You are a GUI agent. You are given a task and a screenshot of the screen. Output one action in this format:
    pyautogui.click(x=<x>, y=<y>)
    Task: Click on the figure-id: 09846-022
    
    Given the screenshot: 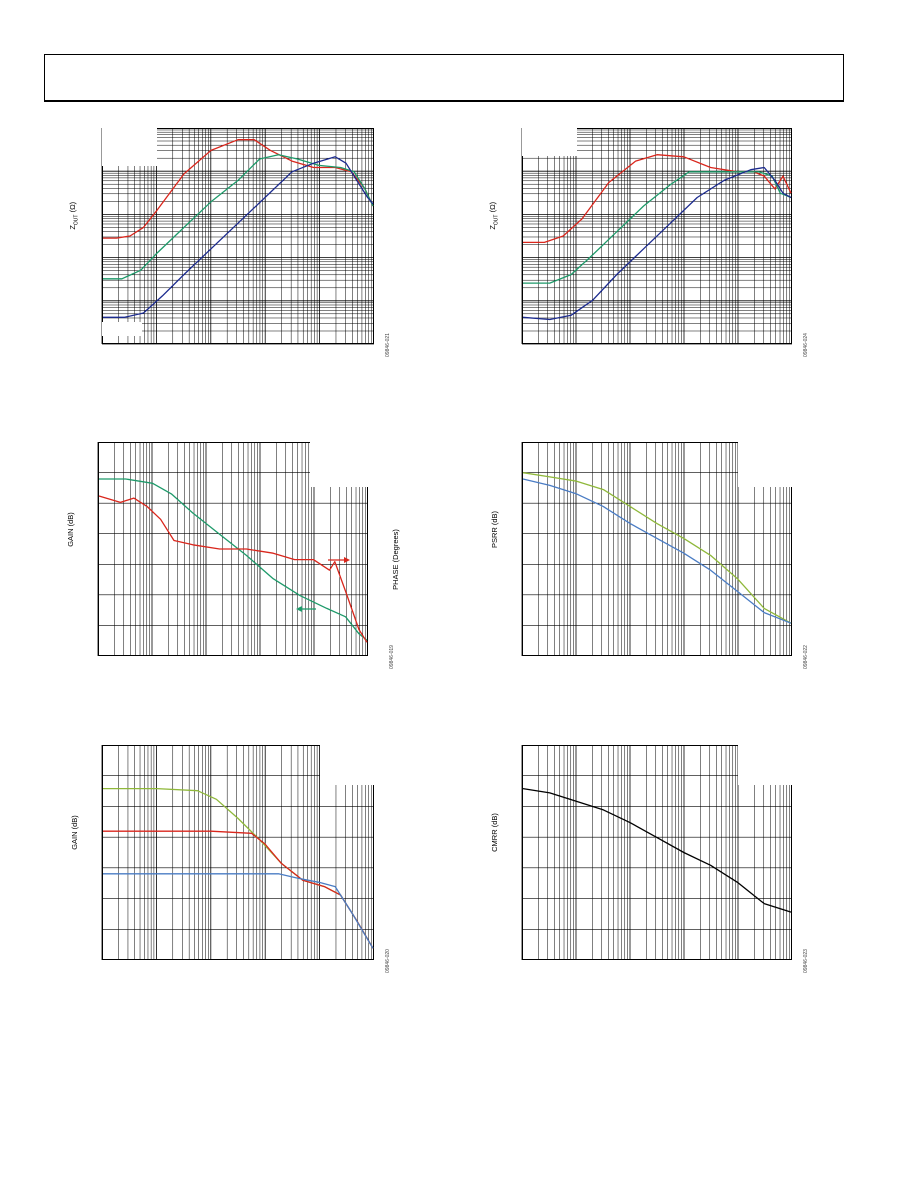 What is the action you would take?
    pyautogui.click(x=805, y=657)
    